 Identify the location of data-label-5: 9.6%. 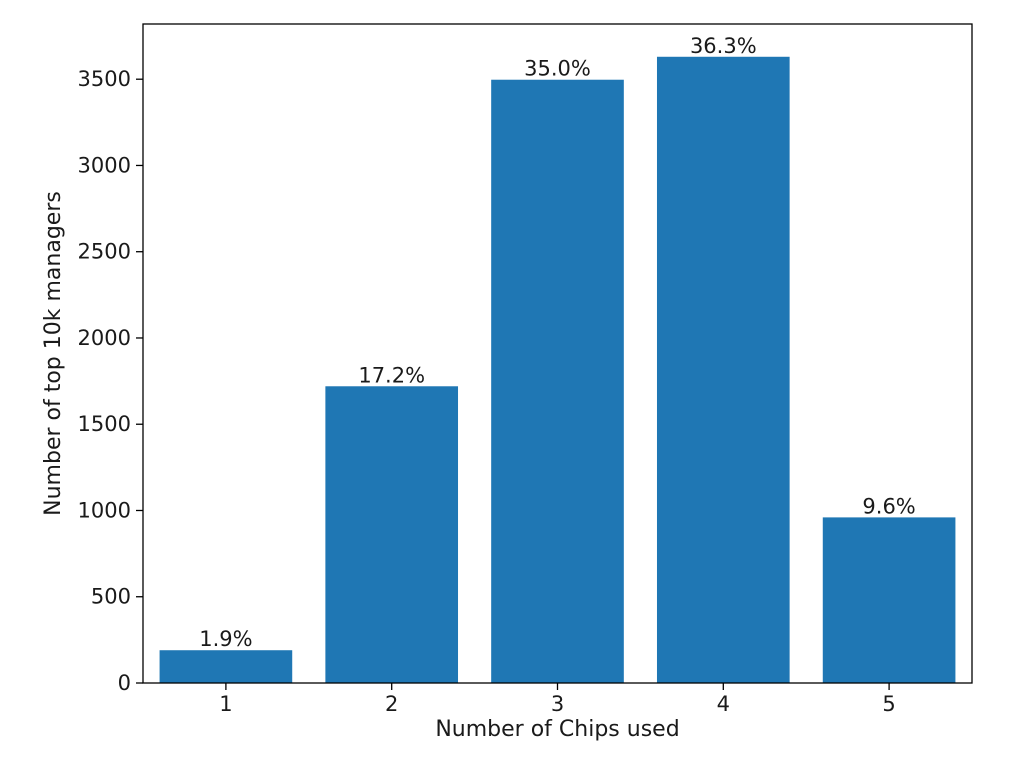
(888, 506).